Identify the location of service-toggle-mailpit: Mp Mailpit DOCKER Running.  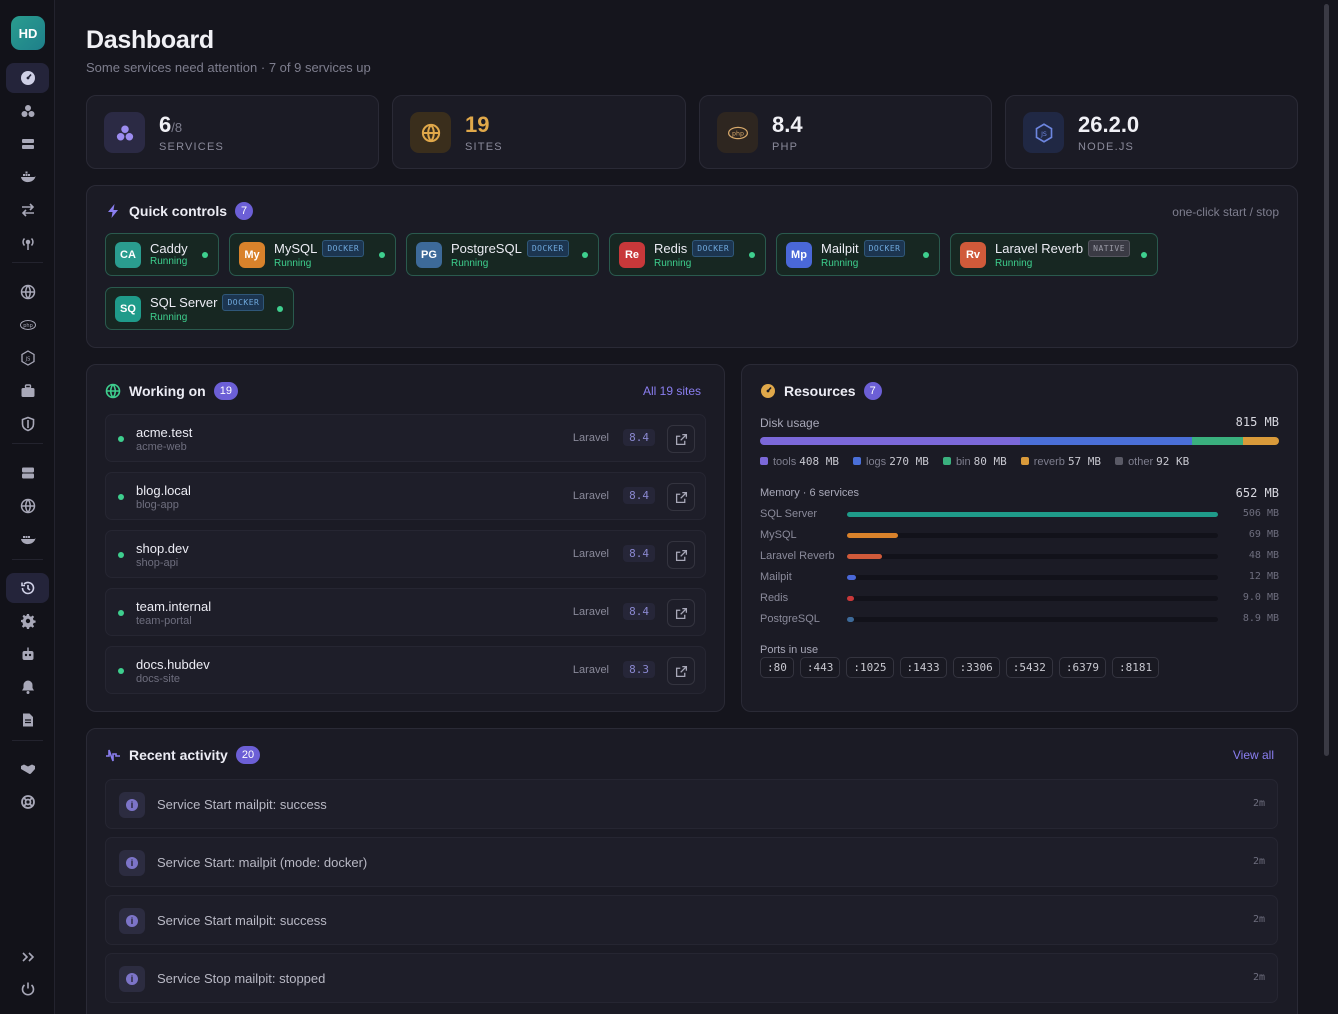
(858, 254).